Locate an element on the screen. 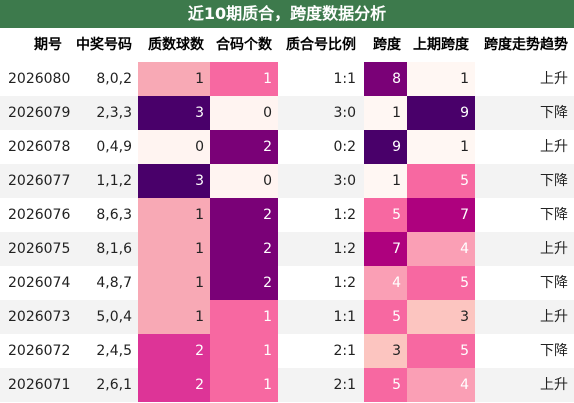  cell-numbers: 1,1,2 is located at coordinates (114, 181).